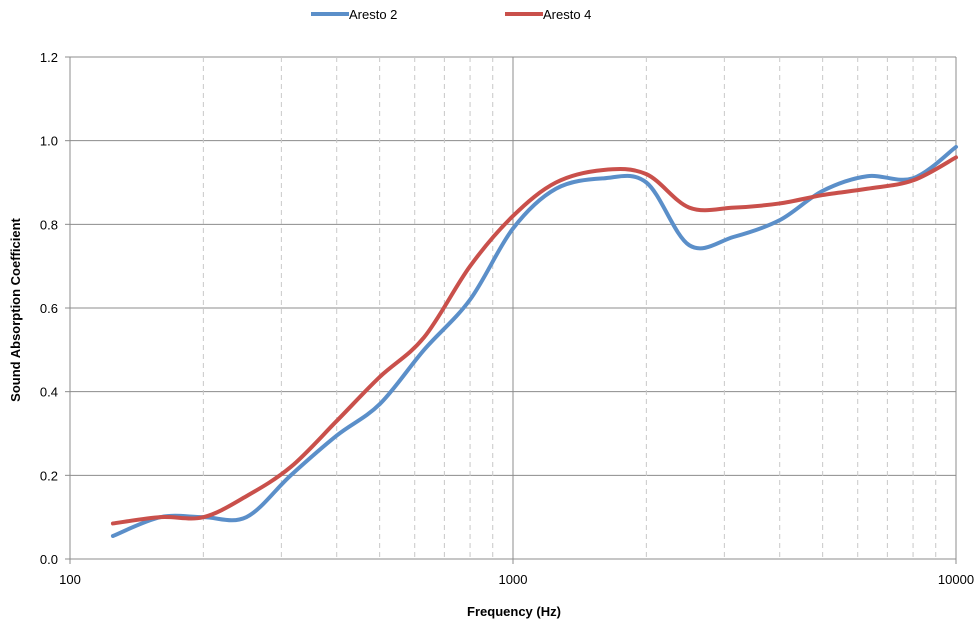 The image size is (980, 623). Describe the element at coordinates (70, 579) in the screenshot. I see `x-tick-label: 100` at that location.